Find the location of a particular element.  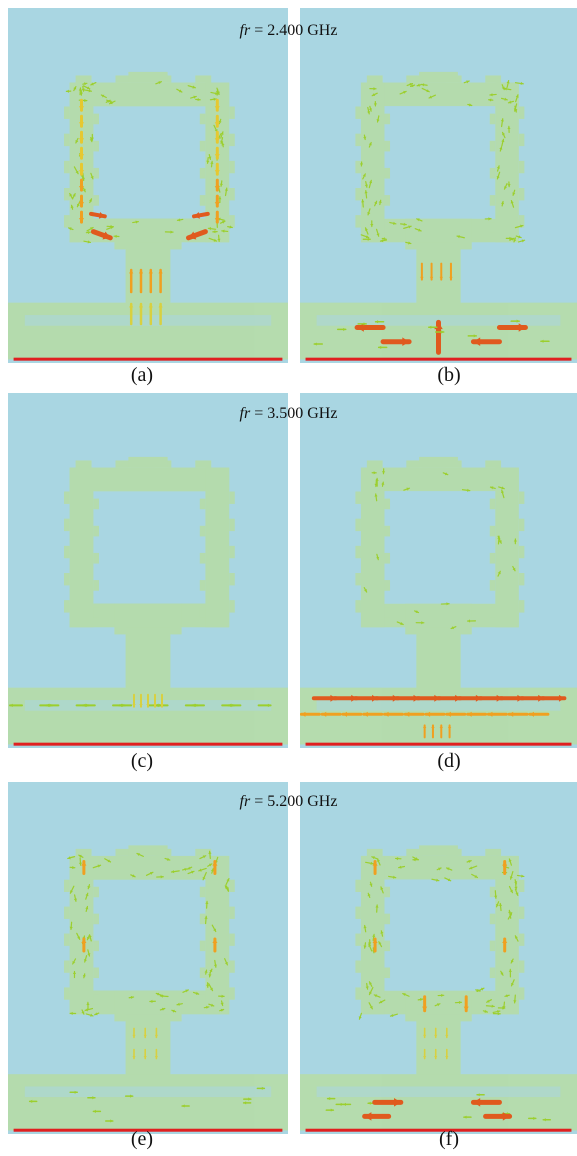

current-arrows is located at coordinates (433, 603).